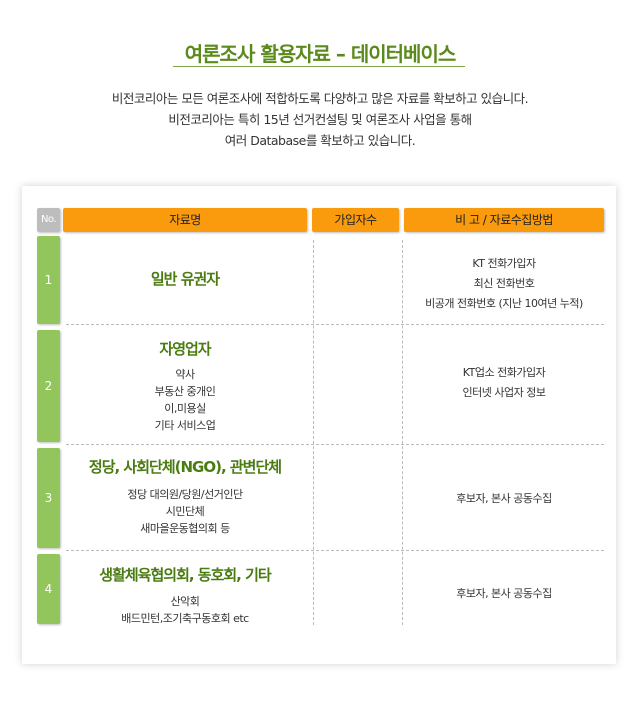 This screenshot has width=640, height=701. I want to click on row-details: 정당 대의원/당원/선거인단 시민단체 새마을운동협의회 등, so click(185, 511).